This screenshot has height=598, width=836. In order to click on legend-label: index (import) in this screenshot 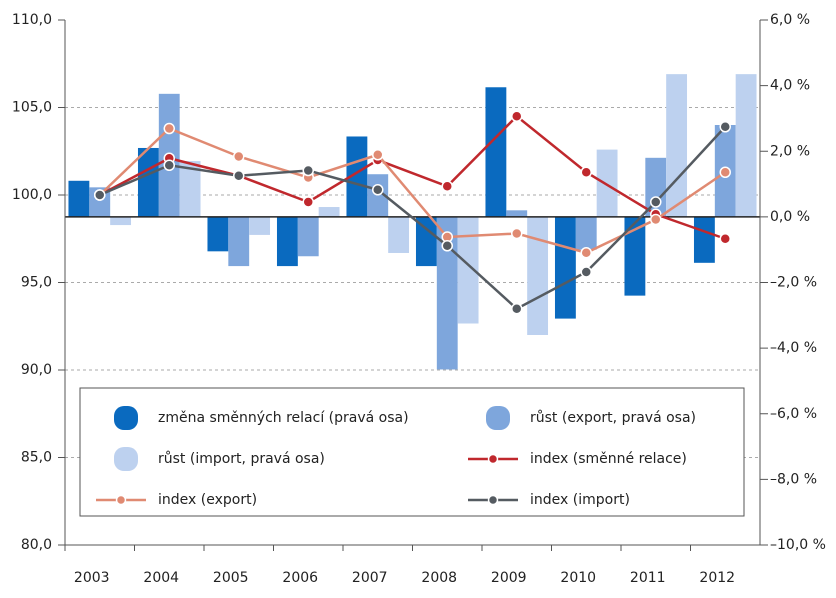, I will do `click(580, 500)`.